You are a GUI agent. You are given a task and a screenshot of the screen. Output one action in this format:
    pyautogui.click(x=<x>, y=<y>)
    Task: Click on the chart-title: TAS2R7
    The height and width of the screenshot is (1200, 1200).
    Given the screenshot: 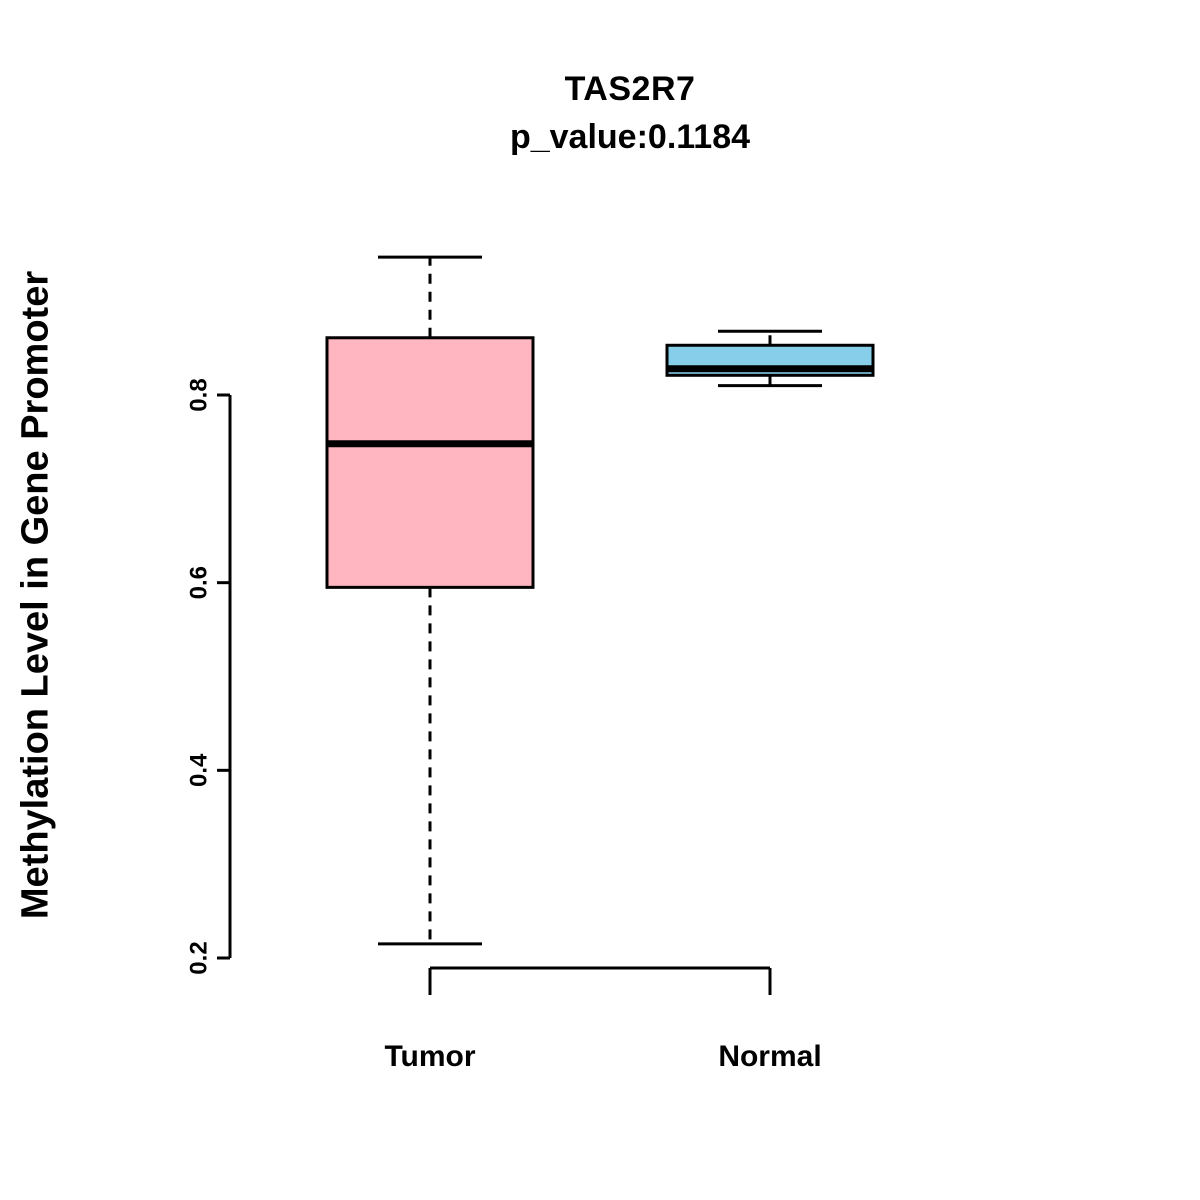 What is the action you would take?
    pyautogui.click(x=630, y=89)
    